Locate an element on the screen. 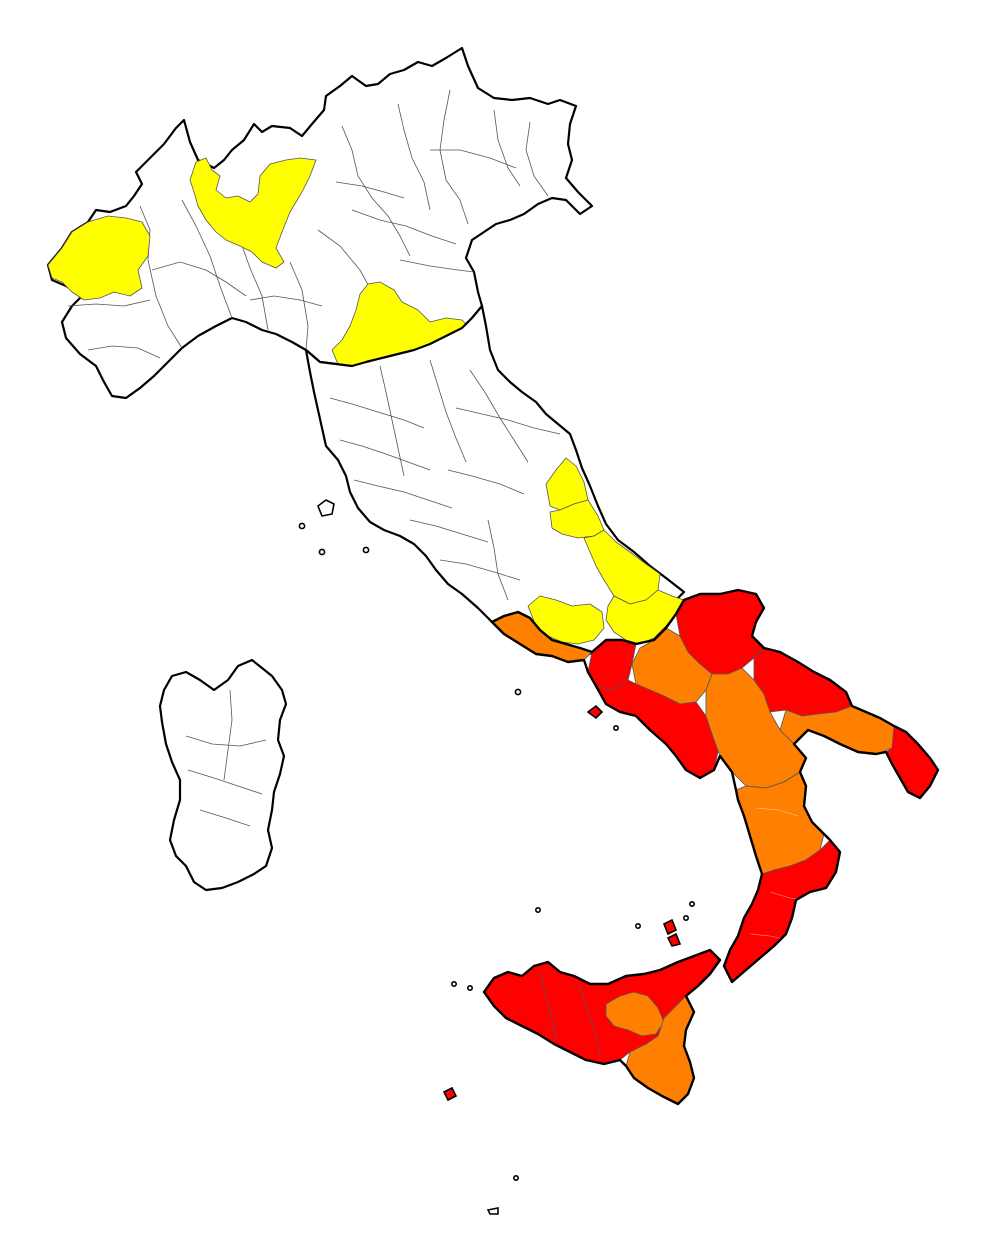 The height and width of the screenshot is (1250, 1000). central-province-borders is located at coordinates (445, 480).